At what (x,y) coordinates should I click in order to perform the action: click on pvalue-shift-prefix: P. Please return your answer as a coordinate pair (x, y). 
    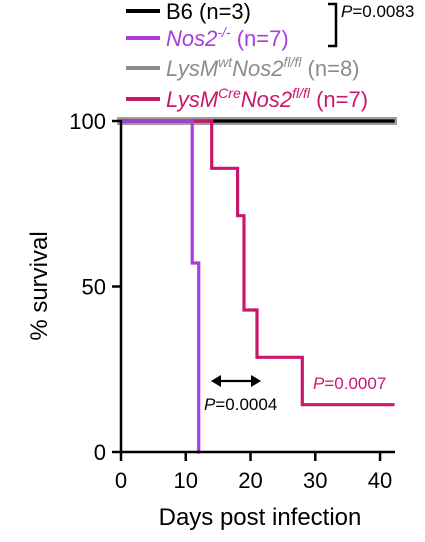
    Looking at the image, I should click on (210, 404).